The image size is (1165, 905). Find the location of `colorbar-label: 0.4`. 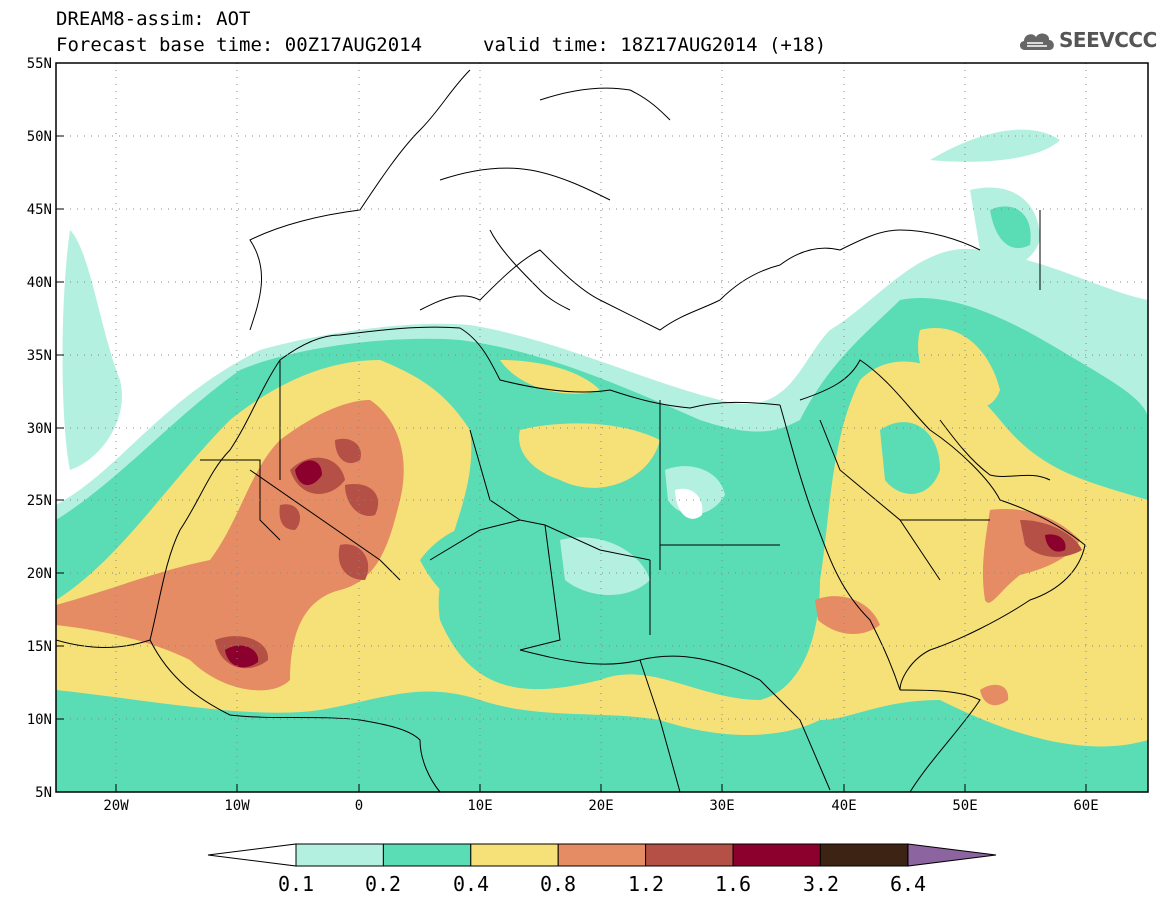

colorbar-label: 0.4 is located at coordinates (471, 884).